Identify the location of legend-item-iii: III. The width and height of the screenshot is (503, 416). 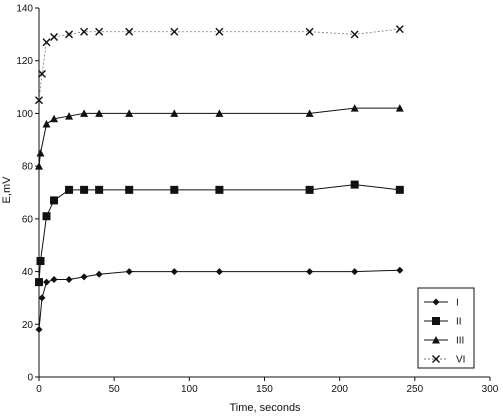
(444, 341).